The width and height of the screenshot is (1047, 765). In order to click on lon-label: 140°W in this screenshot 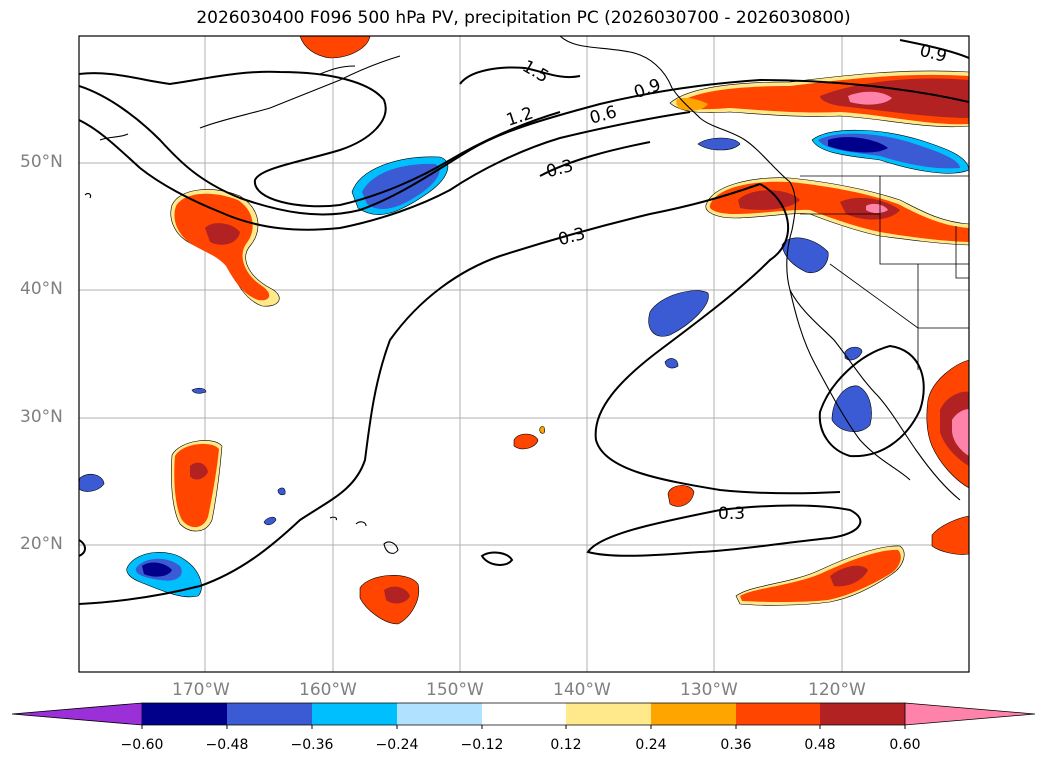, I will do `click(582, 690)`.